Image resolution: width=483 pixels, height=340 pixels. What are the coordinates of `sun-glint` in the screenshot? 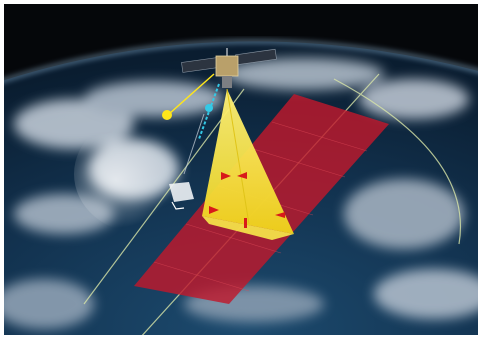 It's located at (144, 174).